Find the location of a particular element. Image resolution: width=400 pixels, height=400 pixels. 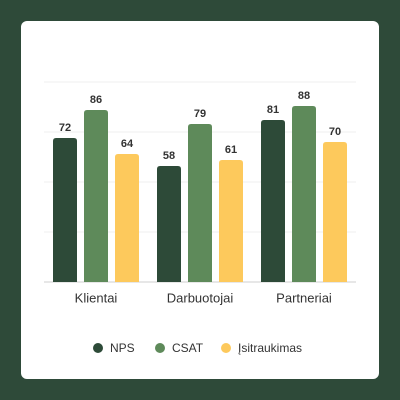

x-tick-label: Klientai is located at coordinates (96, 297).